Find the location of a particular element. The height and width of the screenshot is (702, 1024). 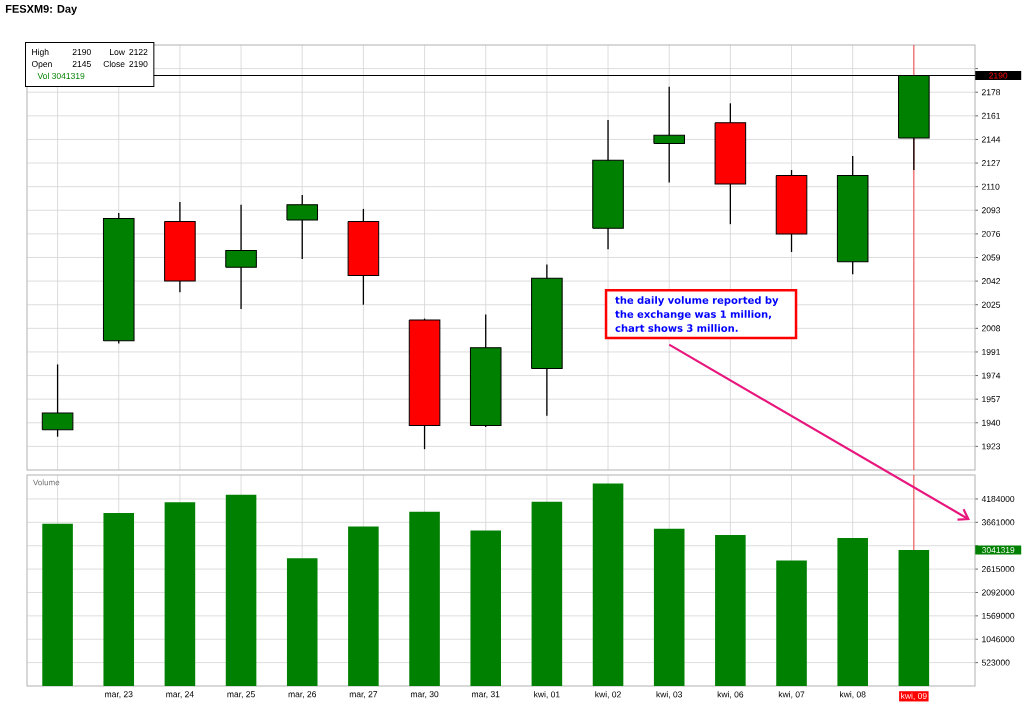

x-tick-label: mar, 27 is located at coordinates (363, 695).